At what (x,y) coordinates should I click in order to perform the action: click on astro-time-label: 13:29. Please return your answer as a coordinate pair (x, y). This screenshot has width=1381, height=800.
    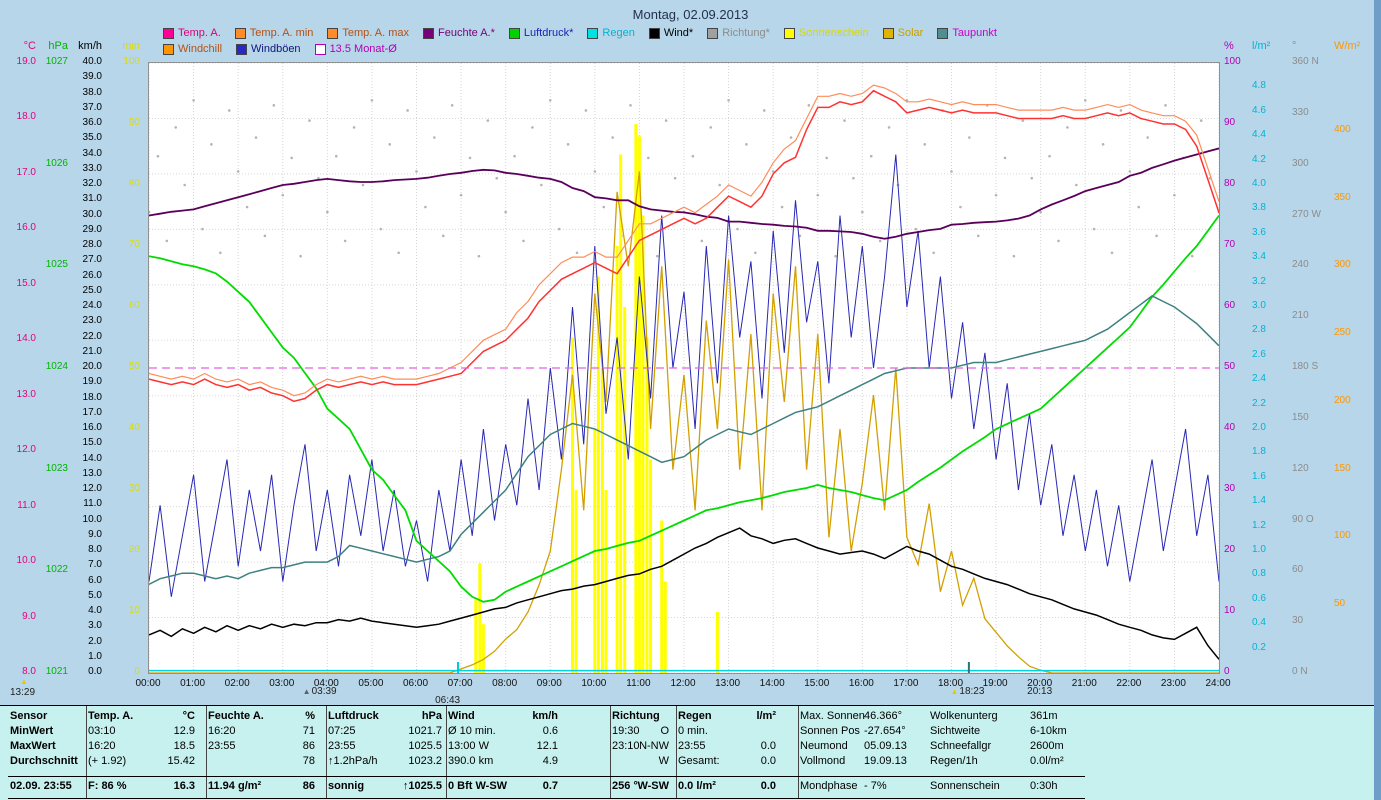
    Looking at the image, I should click on (23, 692).